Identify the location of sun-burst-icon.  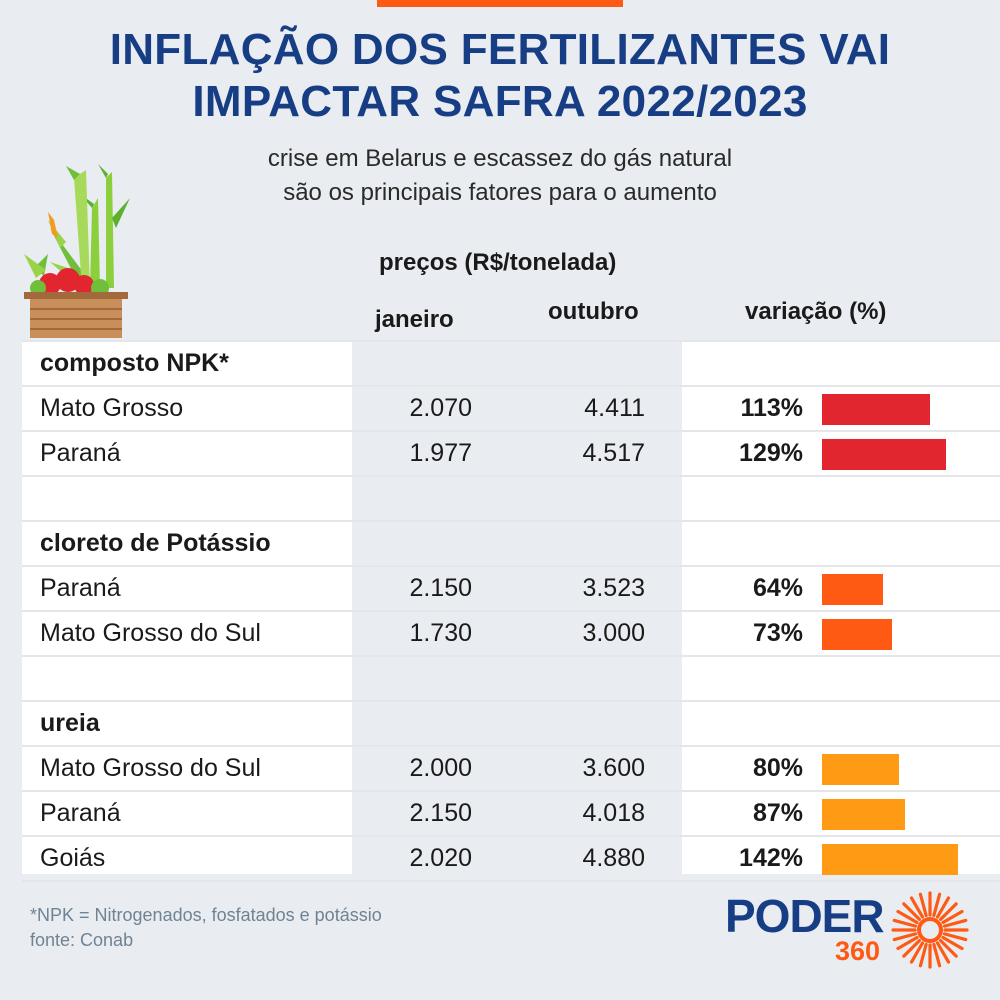
(930, 930).